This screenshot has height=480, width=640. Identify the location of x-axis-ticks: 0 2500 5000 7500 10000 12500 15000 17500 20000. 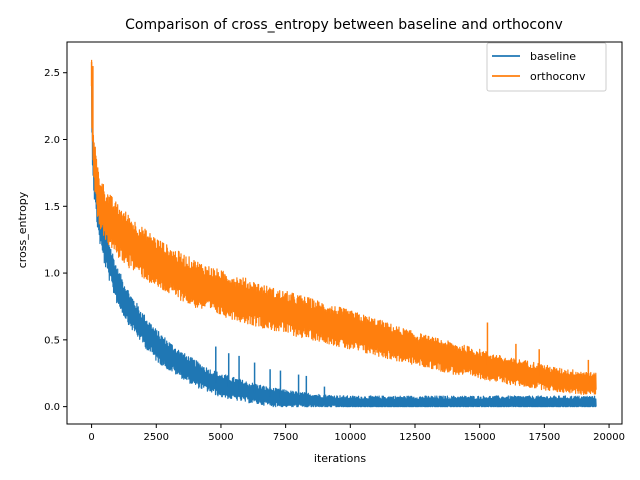
(356, 433).